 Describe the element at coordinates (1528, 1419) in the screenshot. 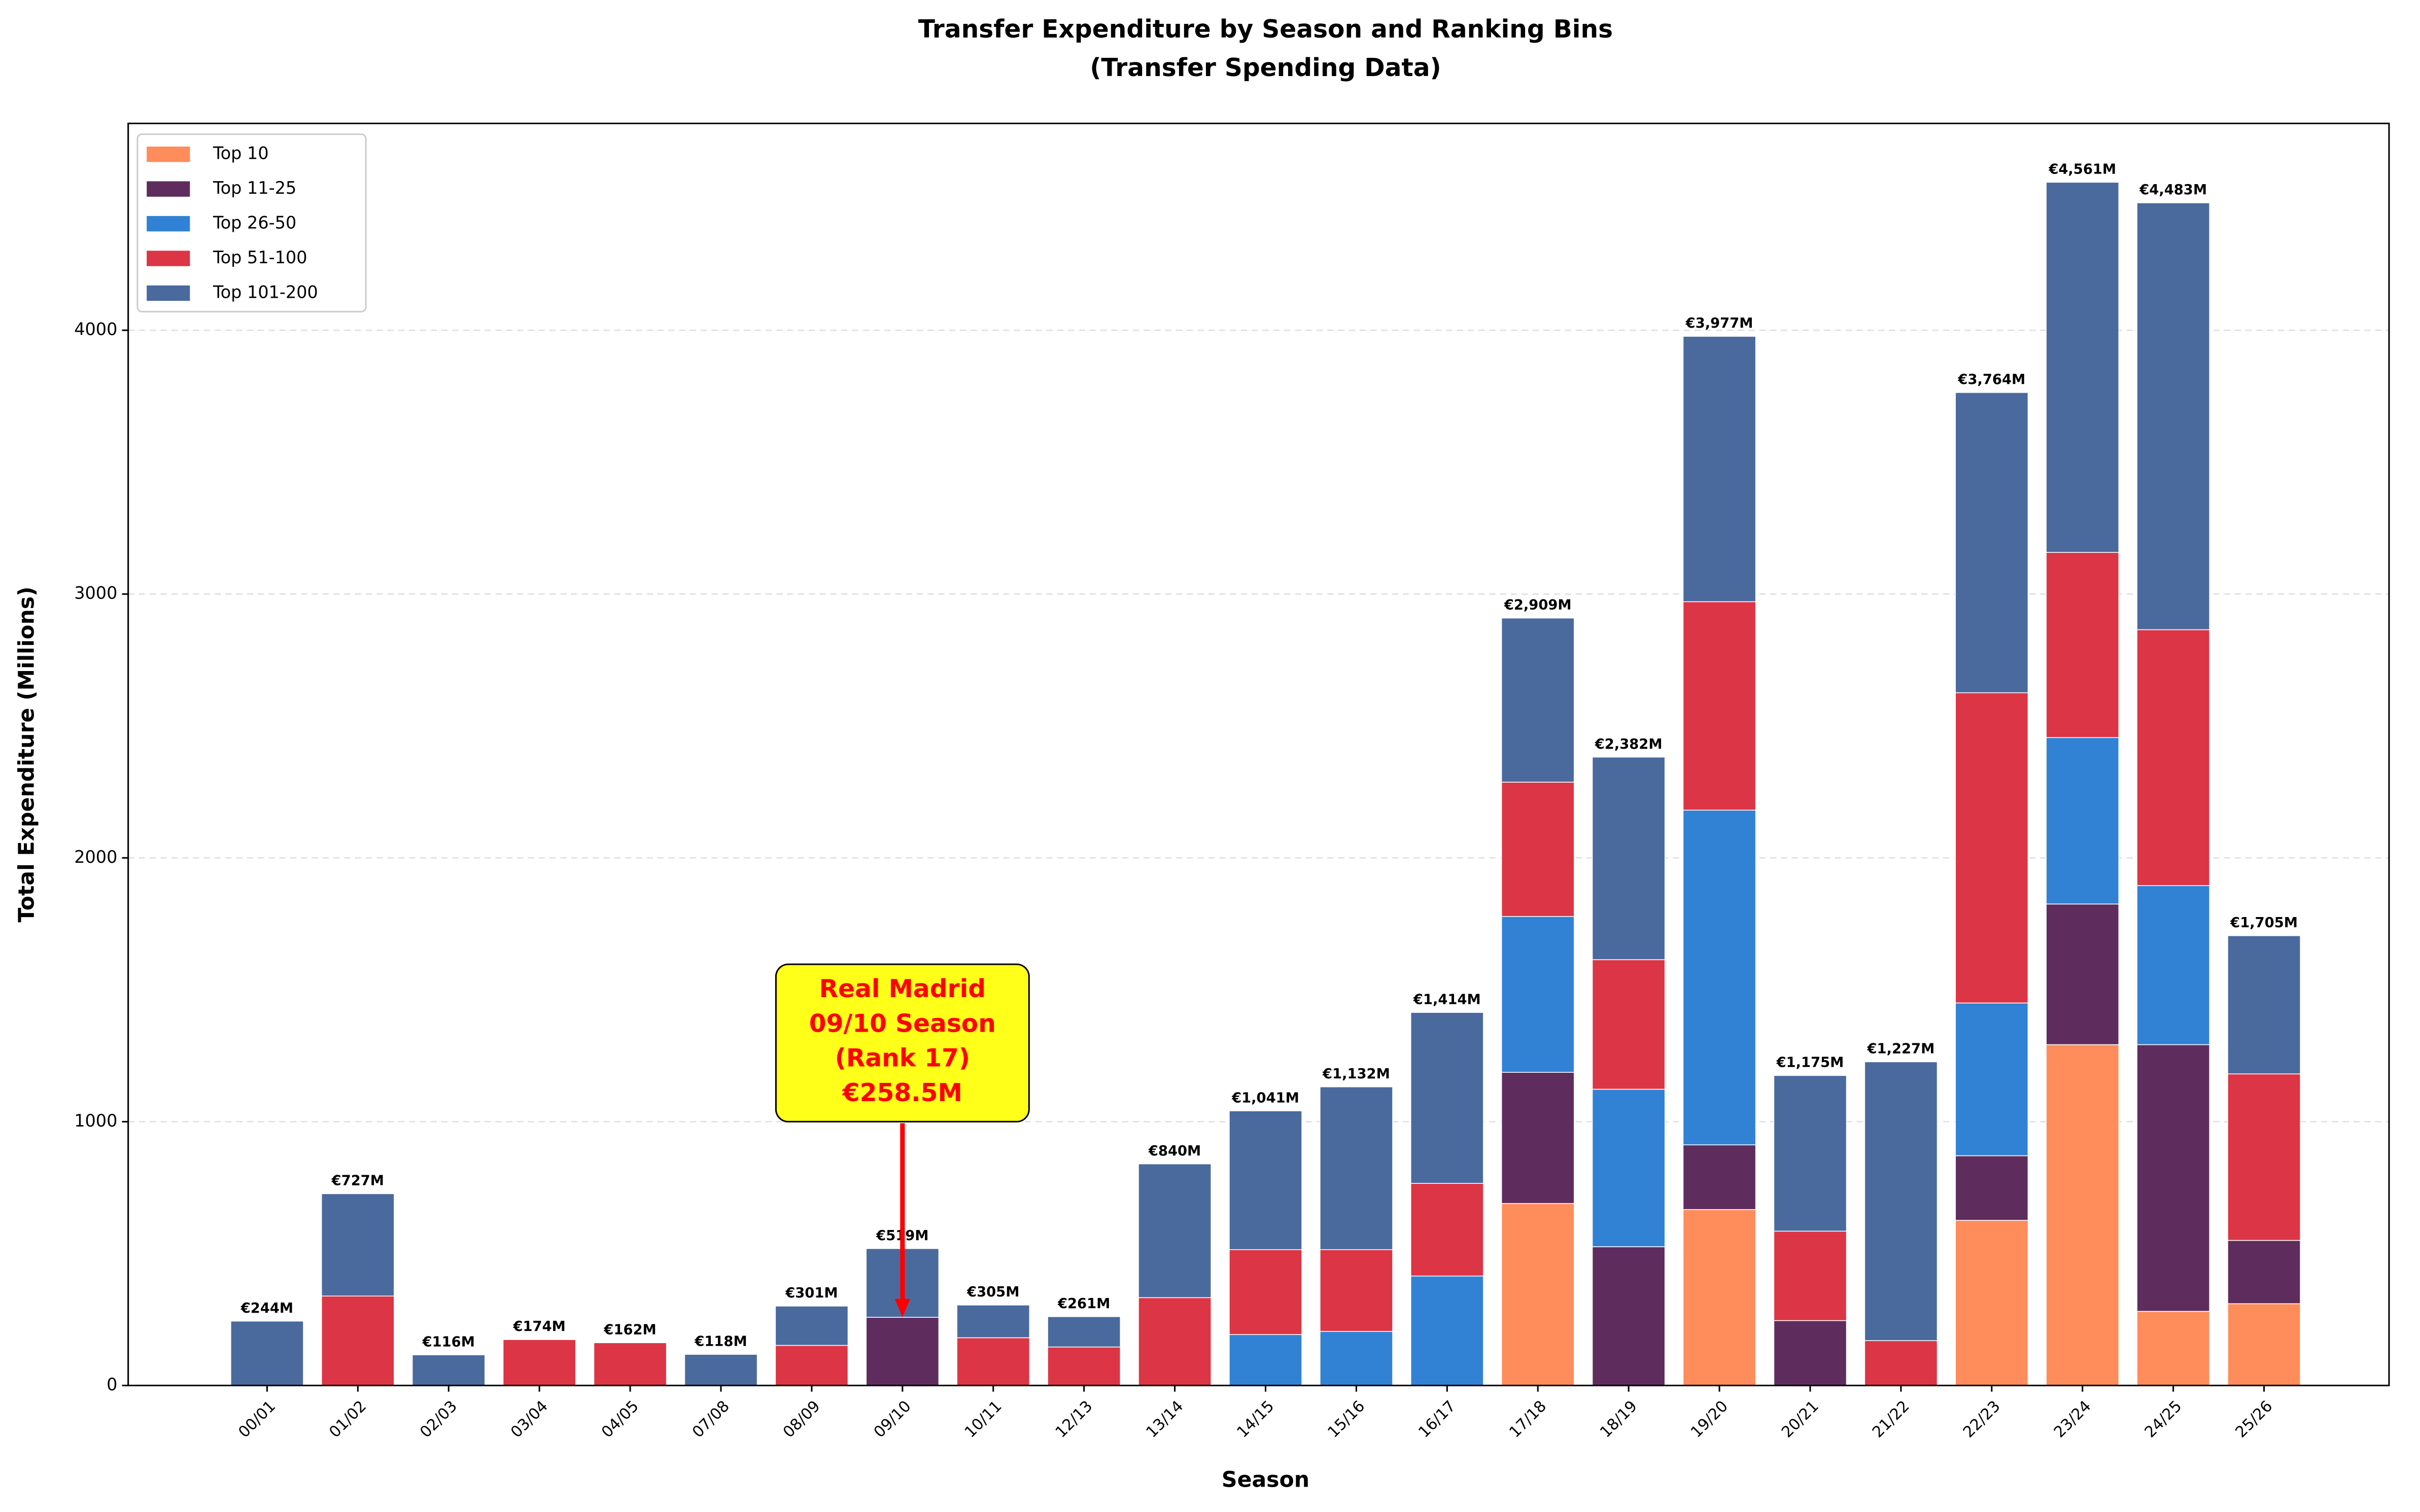

I see `x-tick-label: 17/18` at that location.